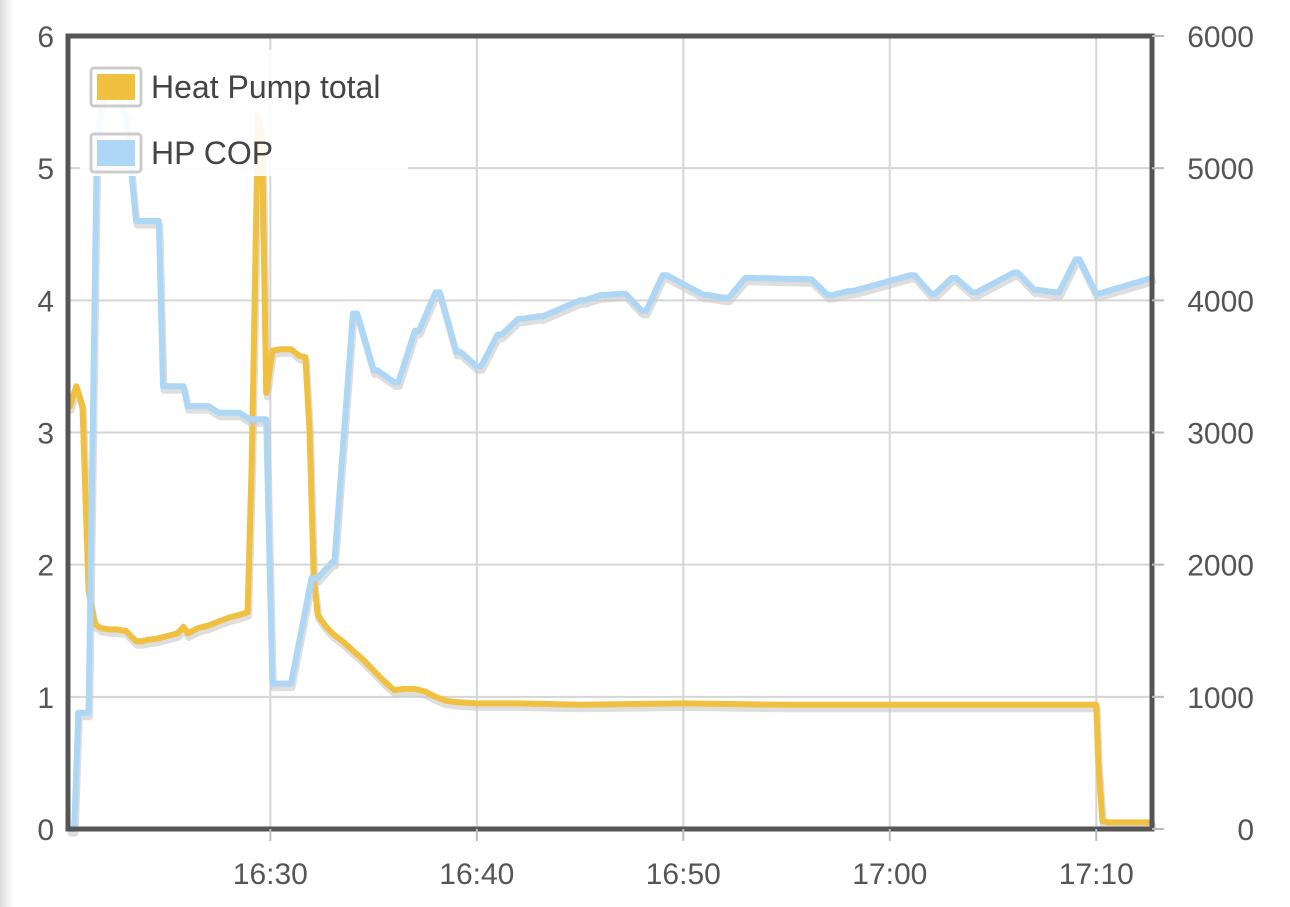  I want to click on page-left-edge, so click(7, 453).